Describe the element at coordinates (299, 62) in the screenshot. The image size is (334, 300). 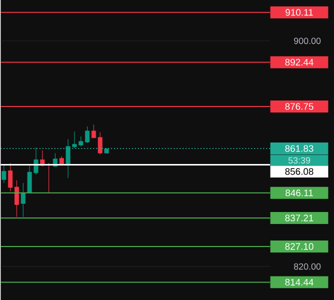
I see `ref-line-label: 892.44` at that location.